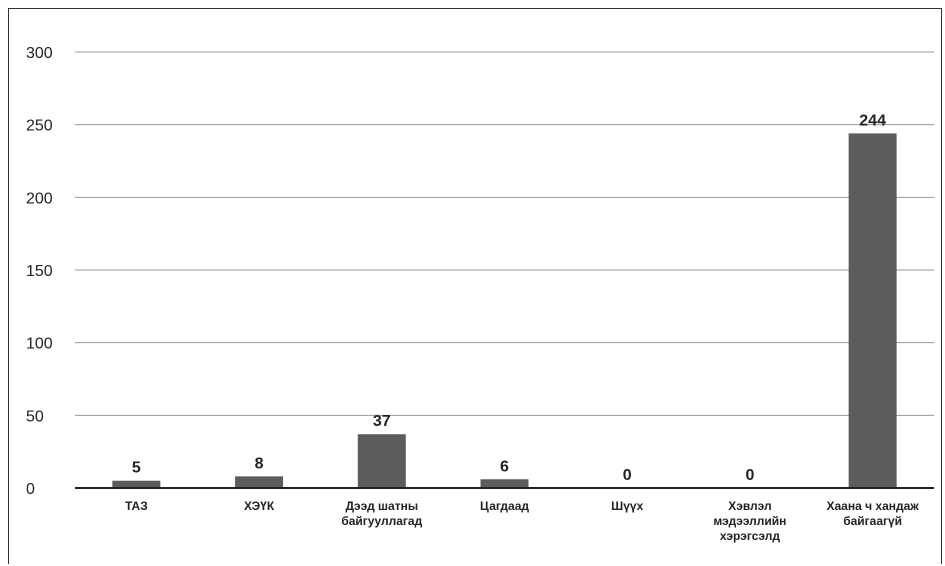 This screenshot has height=566, width=945. Describe the element at coordinates (259, 463) in the screenshot. I see `data-label: 8` at that location.